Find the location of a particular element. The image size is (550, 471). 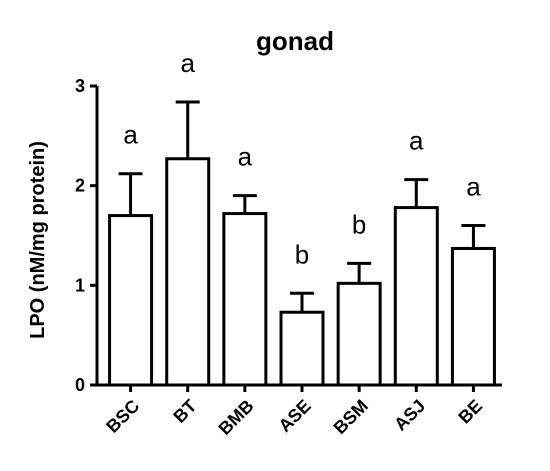

y-axis-label: LPO (nM/mg protein) is located at coordinates (38, 240).